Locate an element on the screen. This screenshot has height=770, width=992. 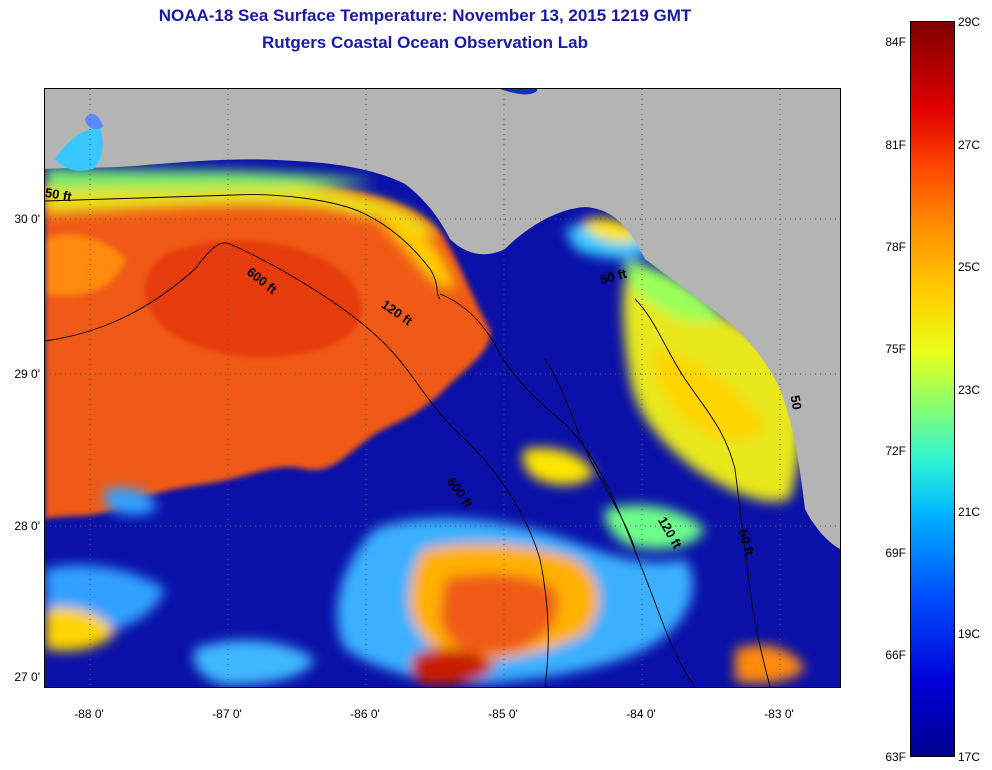
lon-label-85: -85 0' is located at coordinates (503, 714).